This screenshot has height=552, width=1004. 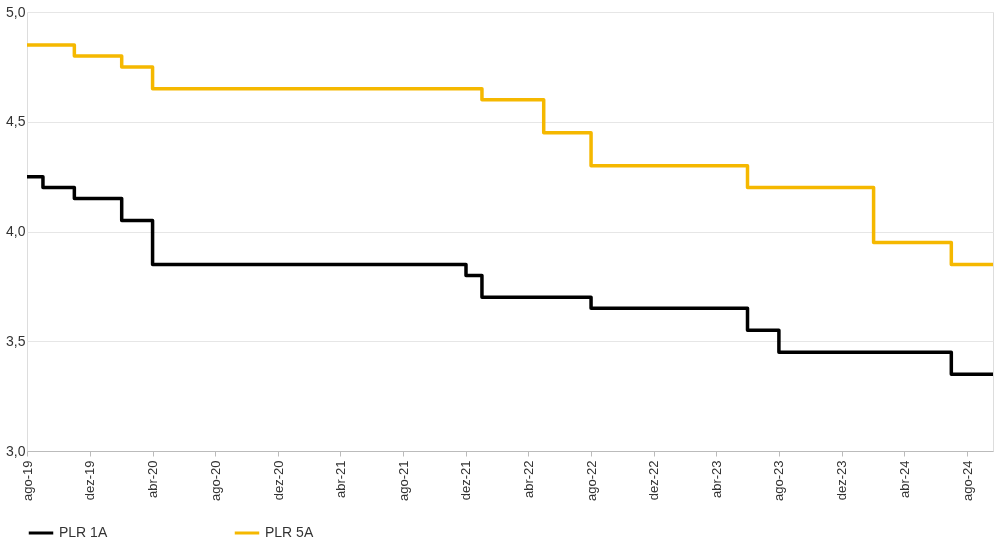 What do you see at coordinates (403, 480) in the screenshot?
I see `x-tick-label: ago-21` at bounding box center [403, 480].